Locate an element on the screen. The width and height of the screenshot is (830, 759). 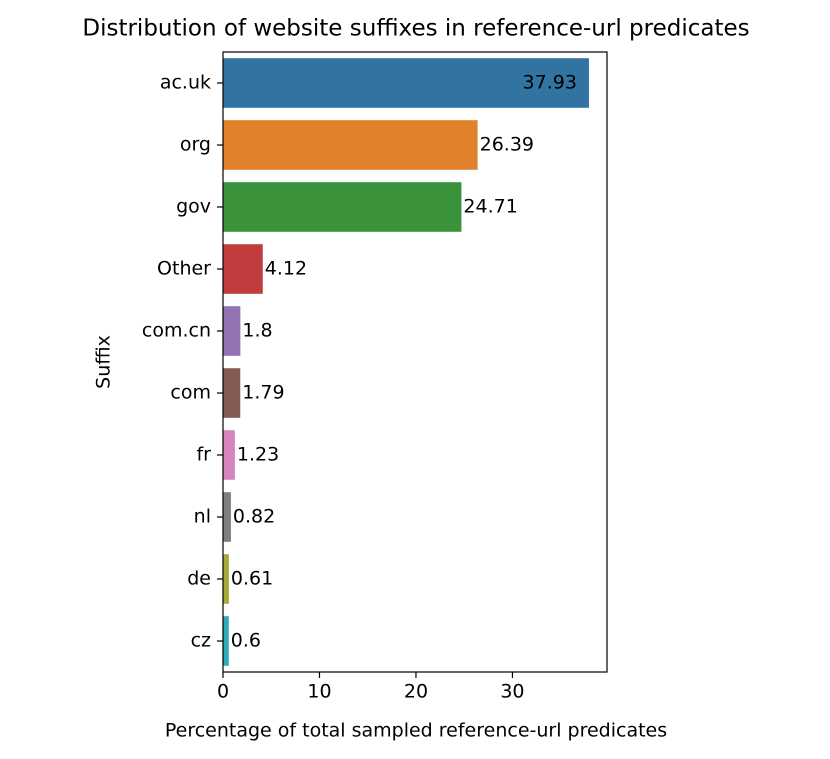
y-tick-label: fr is located at coordinates (203, 455).